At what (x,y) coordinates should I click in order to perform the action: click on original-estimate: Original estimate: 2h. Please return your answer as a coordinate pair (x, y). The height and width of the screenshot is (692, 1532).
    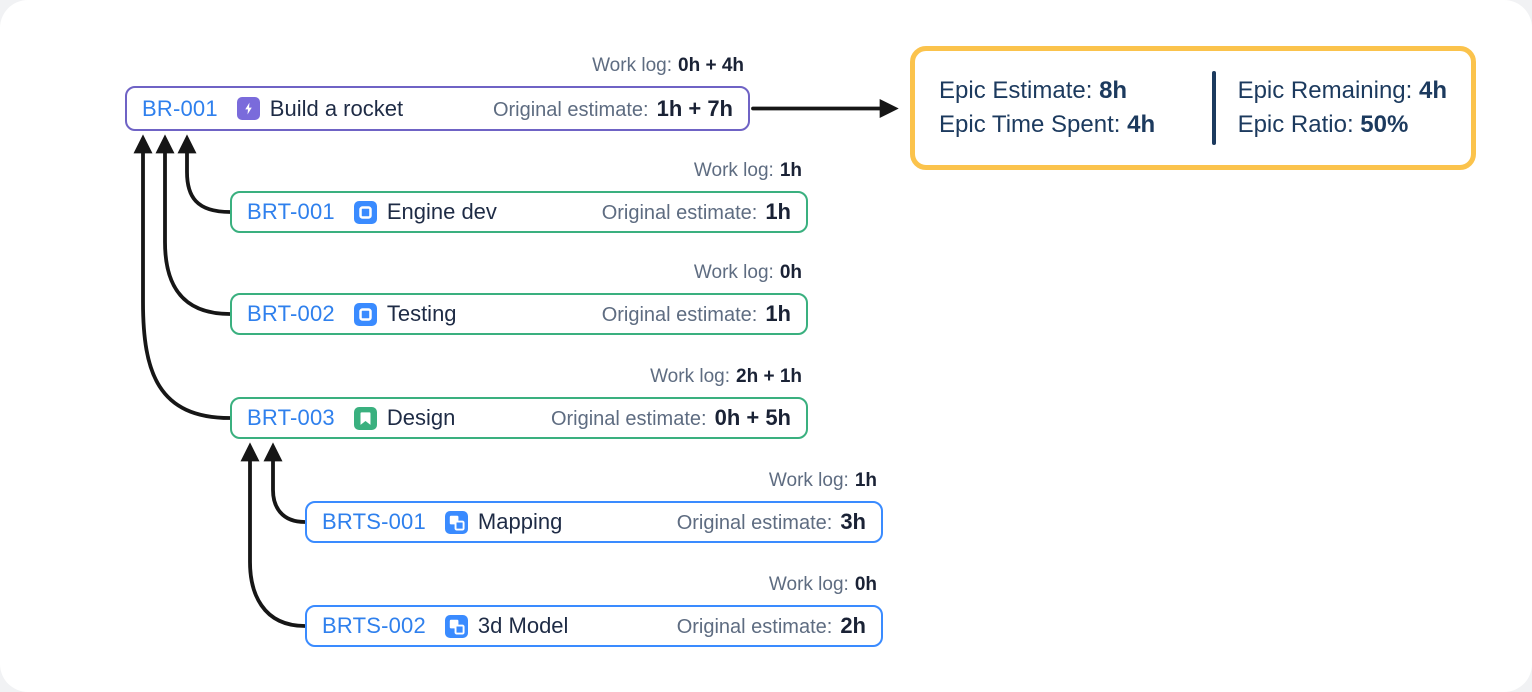
    Looking at the image, I should click on (771, 626).